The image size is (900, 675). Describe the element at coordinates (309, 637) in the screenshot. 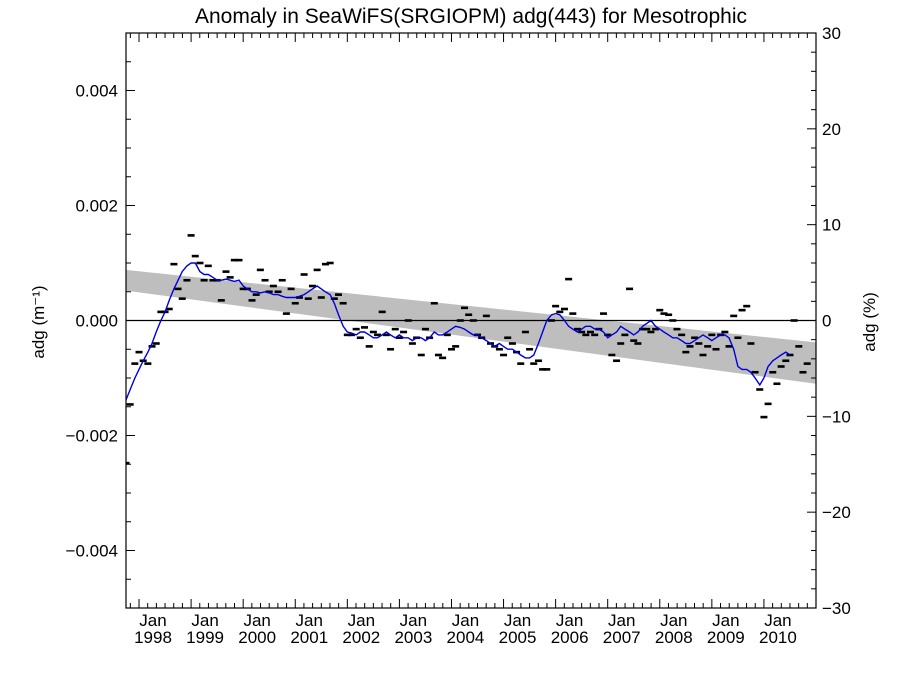

I see `x-tick-year: 2001` at that location.